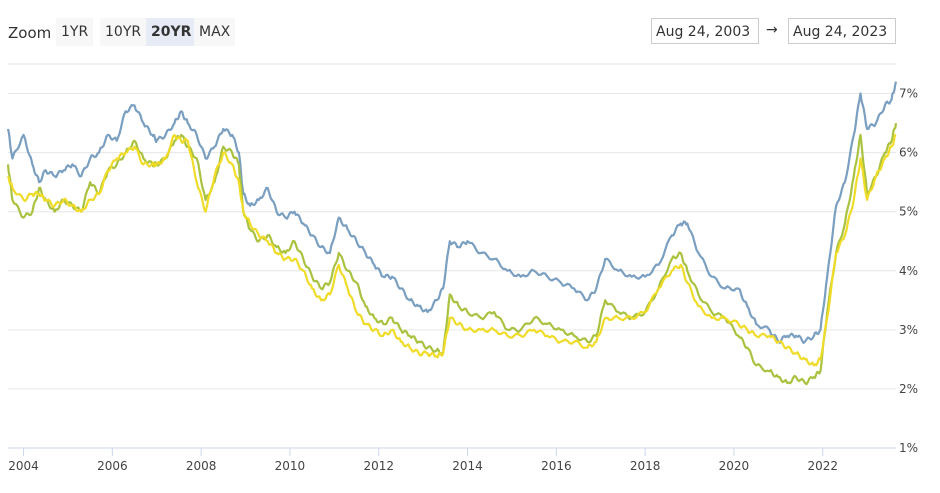 This screenshot has width=940, height=493. I want to click on x-tick-label: 2010, so click(290, 466).